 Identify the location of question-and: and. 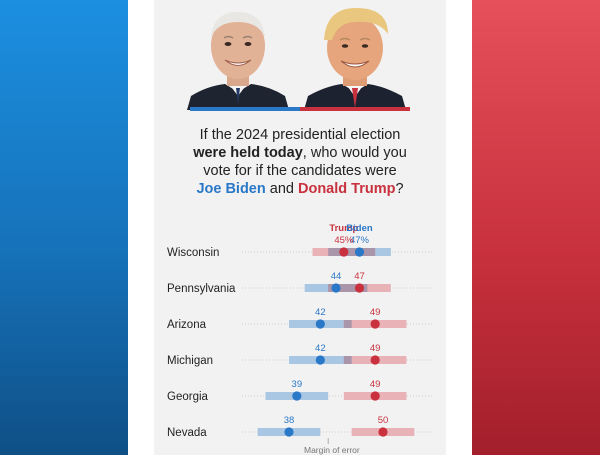
(281, 189).